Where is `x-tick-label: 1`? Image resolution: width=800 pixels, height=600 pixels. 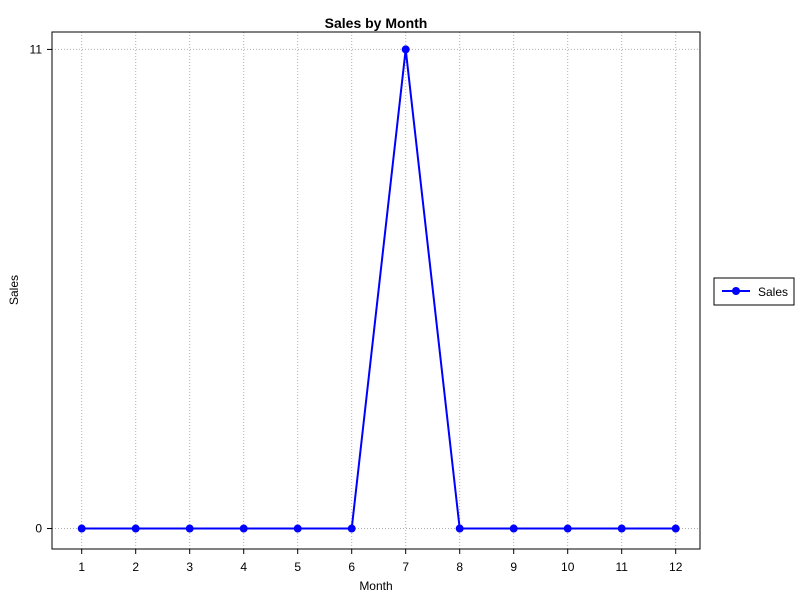 x-tick-label: 1 is located at coordinates (81, 567).